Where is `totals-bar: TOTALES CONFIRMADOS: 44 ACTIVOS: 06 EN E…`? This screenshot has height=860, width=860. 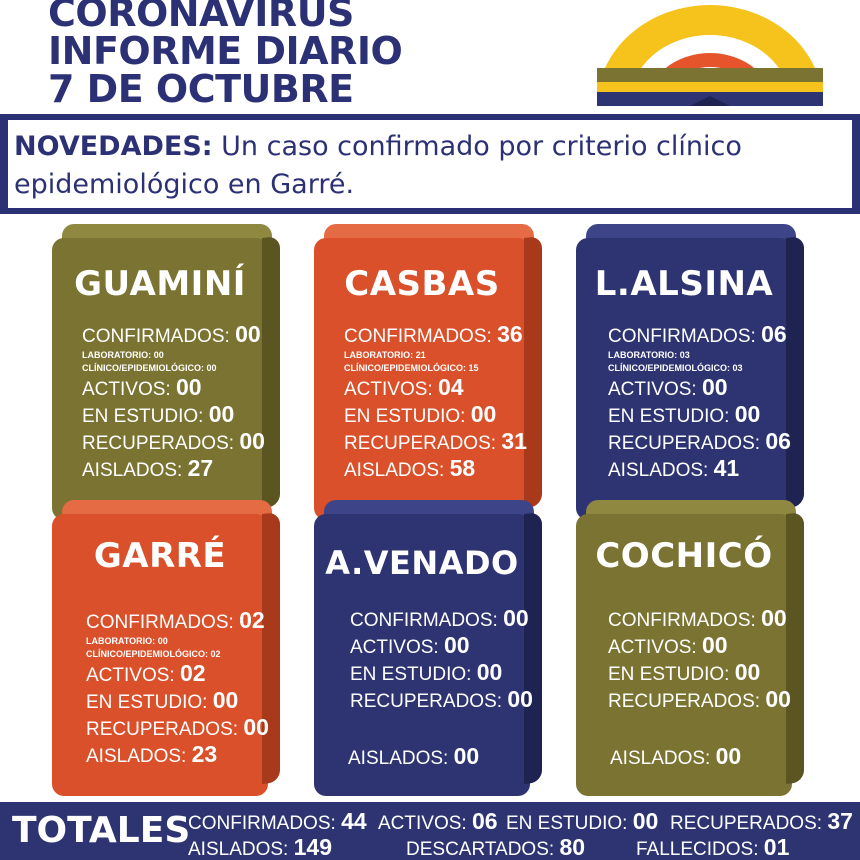 totals-bar: TOTALES CONFIRMADOS: 44 ACTIVOS: 06 EN E… is located at coordinates (430, 831).